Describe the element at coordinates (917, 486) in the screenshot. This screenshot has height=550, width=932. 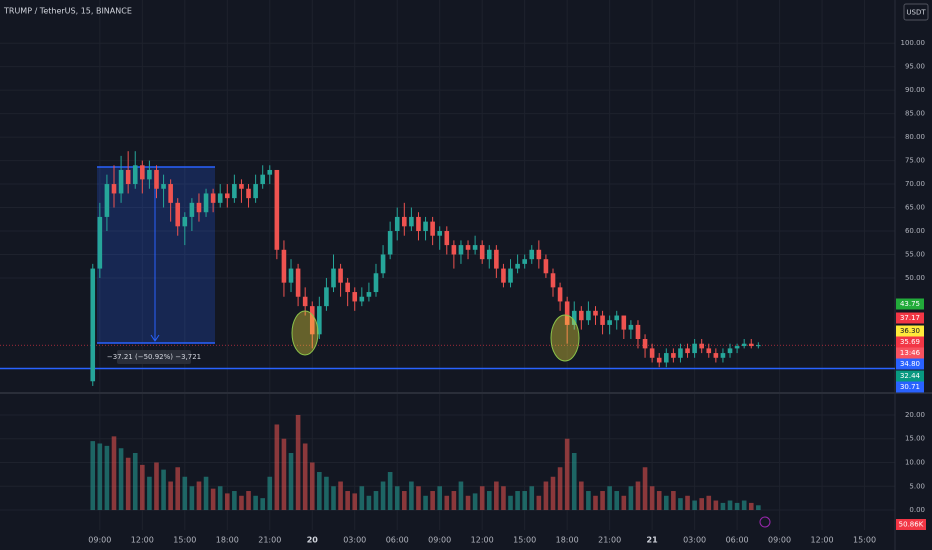
I see `volume-tick-label: 5.00` at that location.